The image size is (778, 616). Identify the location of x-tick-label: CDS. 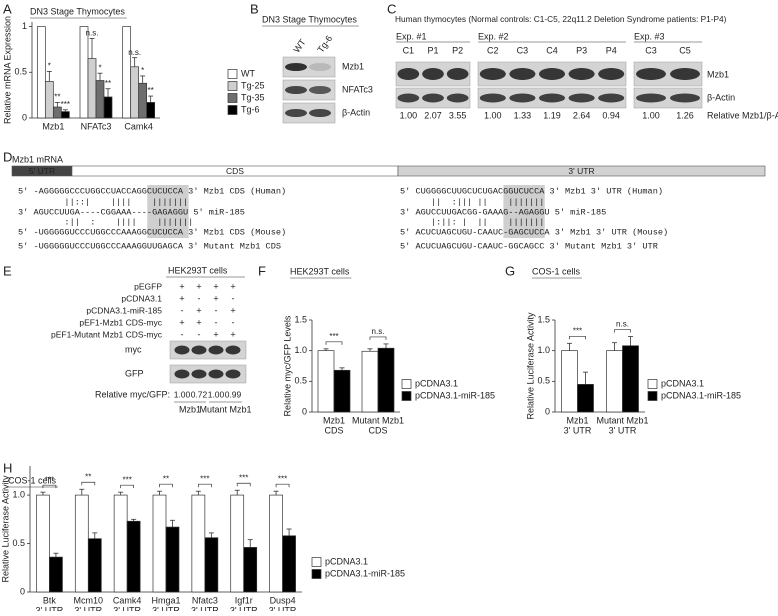
(377, 430).